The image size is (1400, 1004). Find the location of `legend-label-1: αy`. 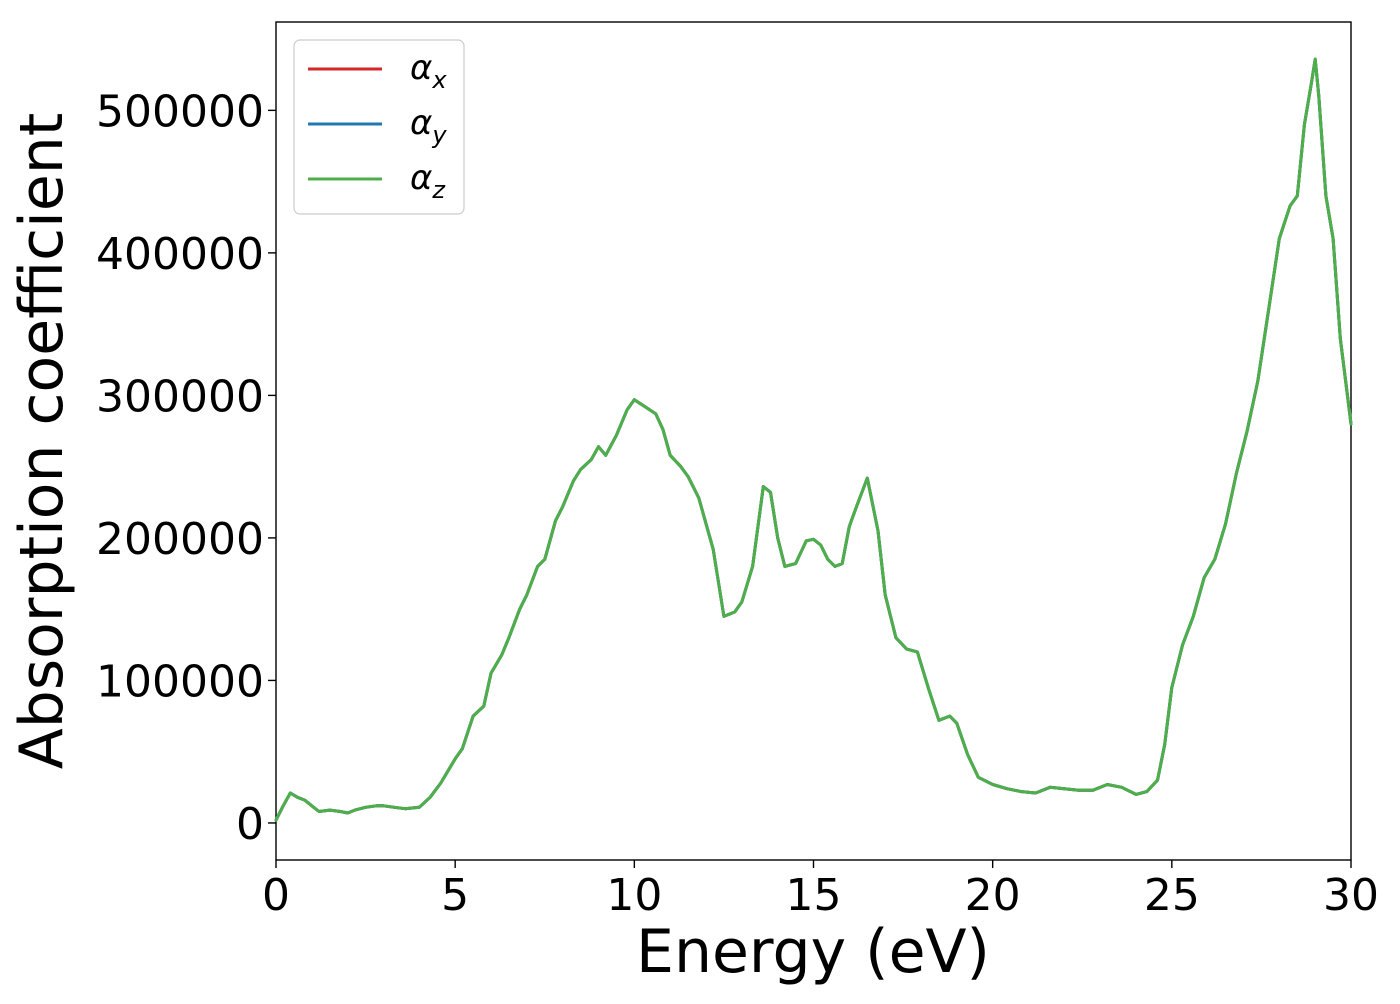

legend-label-1: αy is located at coordinates (428, 126).